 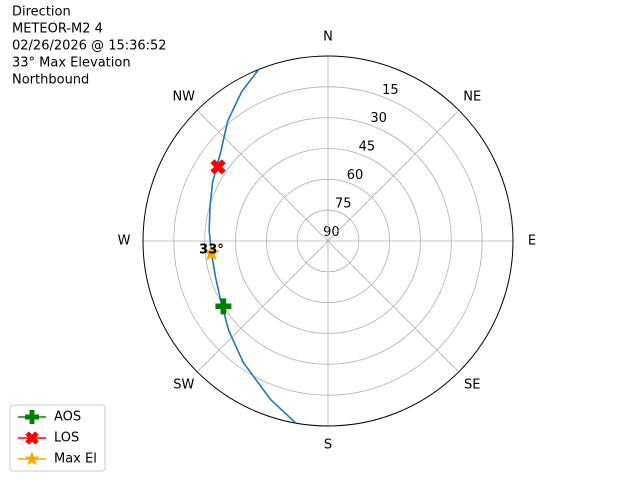 I want to click on theta-tick-label: SE, so click(x=472, y=385).